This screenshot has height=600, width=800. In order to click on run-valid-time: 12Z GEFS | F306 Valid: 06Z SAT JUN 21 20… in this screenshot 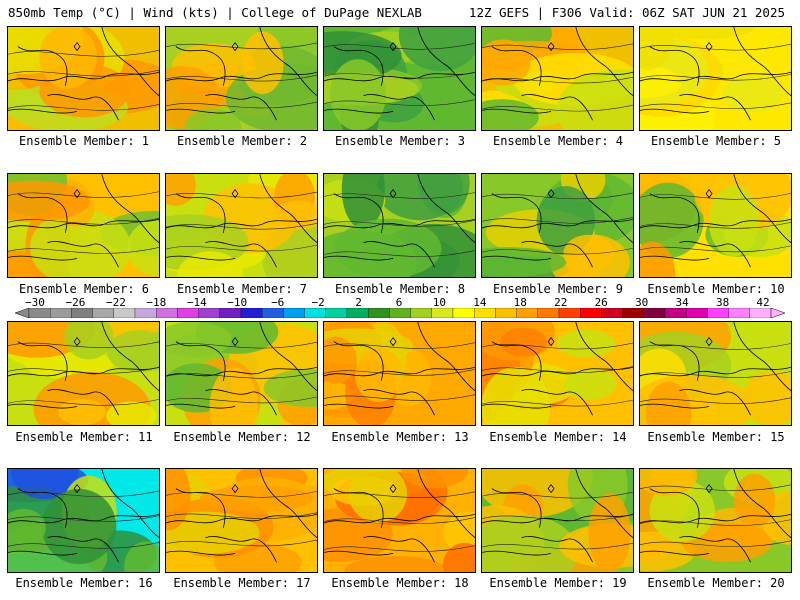, I will do `click(626, 12)`.